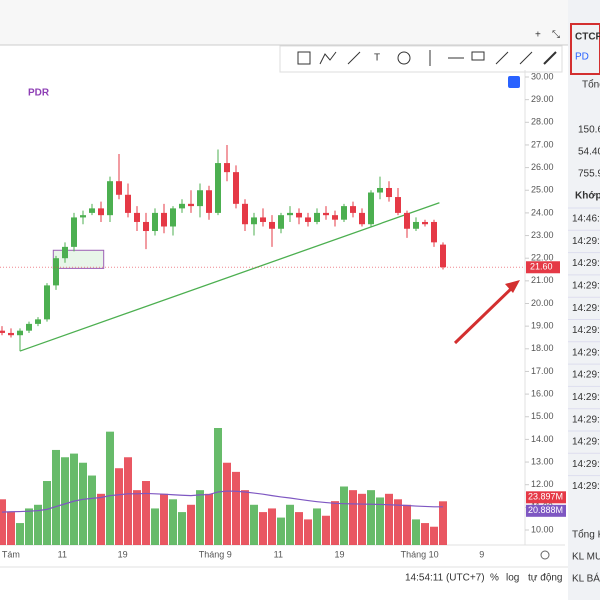  What do you see at coordinates (339, 554) in the screenshot?
I see `x-tick-label: 19` at bounding box center [339, 554].